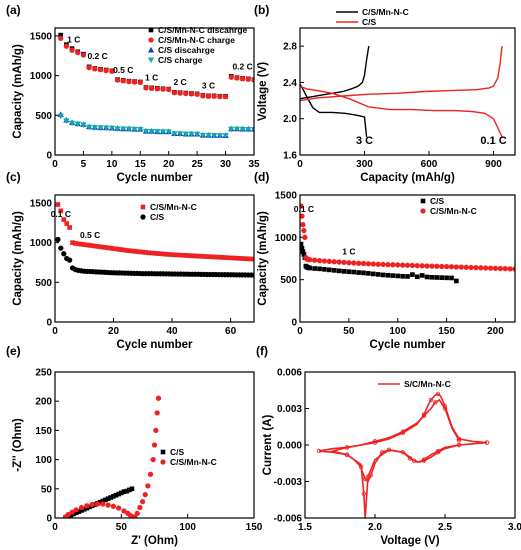 The image size is (521, 550). What do you see at coordinates (47, 489) in the screenshot?
I see `y-tick-label: 50` at bounding box center [47, 489].